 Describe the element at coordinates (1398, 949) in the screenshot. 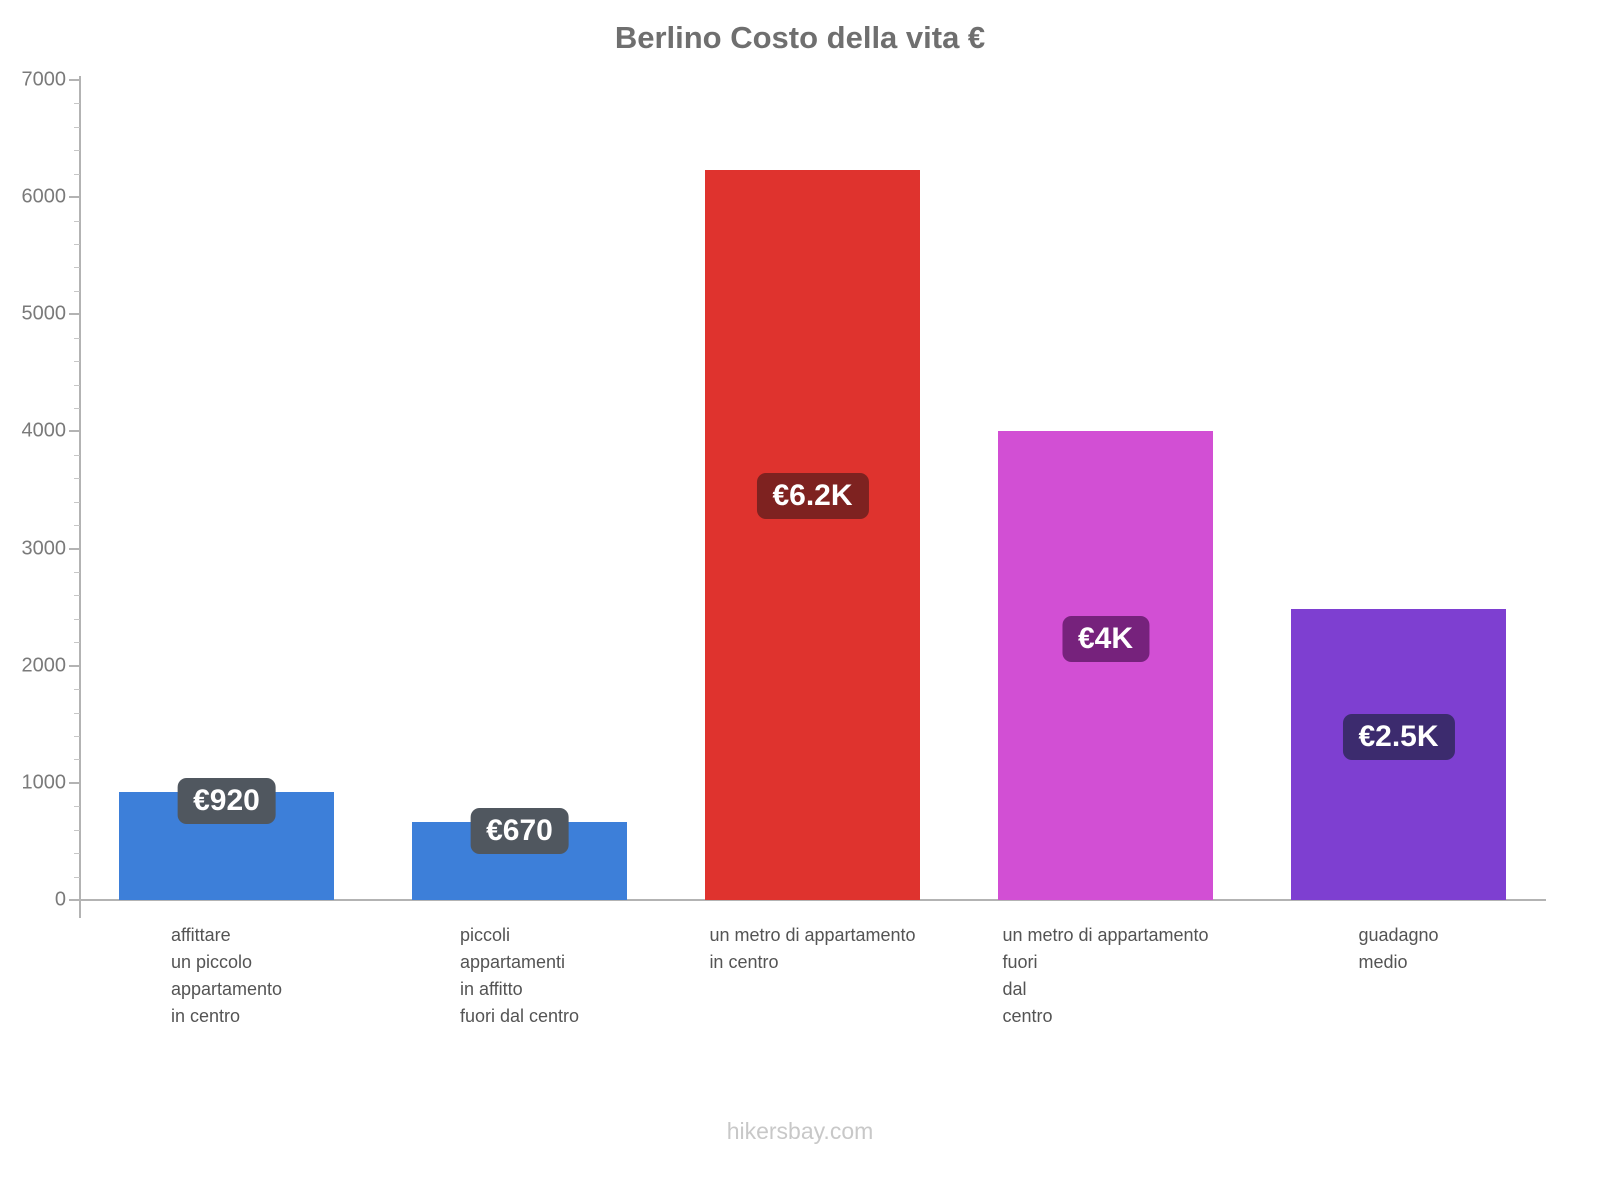

I see `category-label-4: guadagno medio` at that location.